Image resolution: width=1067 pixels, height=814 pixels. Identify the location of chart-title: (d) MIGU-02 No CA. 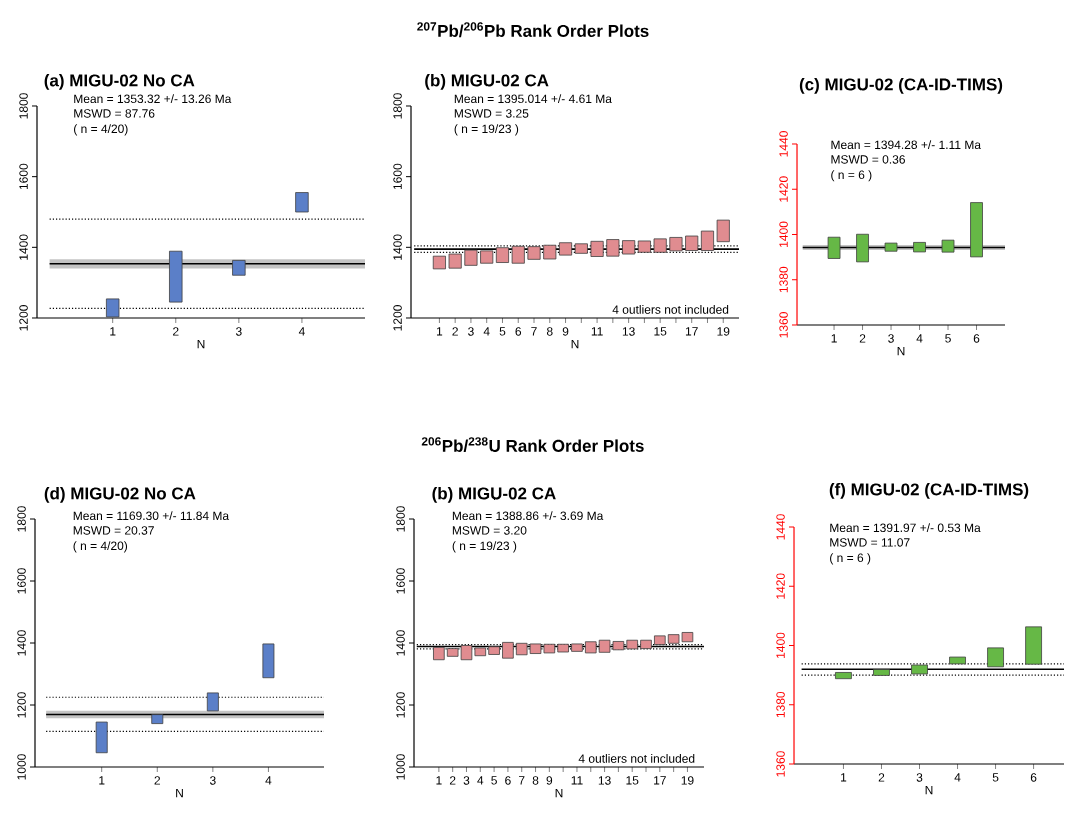
(120, 494).